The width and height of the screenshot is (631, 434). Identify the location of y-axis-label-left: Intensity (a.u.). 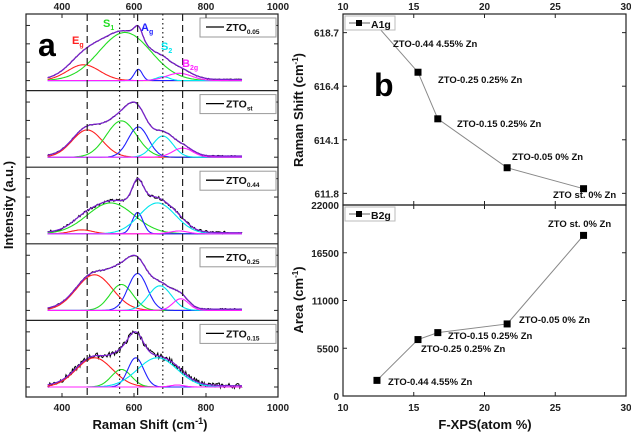
(8, 205).